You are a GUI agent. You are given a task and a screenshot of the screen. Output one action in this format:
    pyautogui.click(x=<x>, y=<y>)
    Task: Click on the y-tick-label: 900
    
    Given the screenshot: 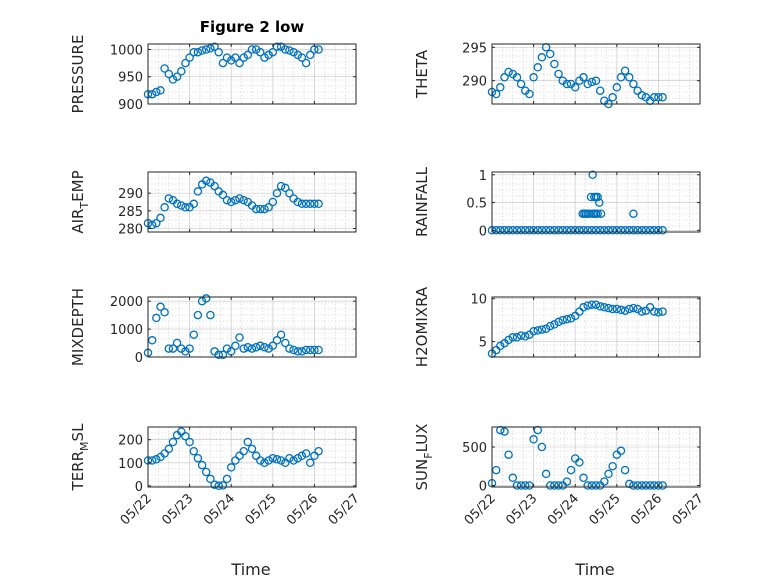 What is the action you would take?
    pyautogui.click(x=130, y=105)
    